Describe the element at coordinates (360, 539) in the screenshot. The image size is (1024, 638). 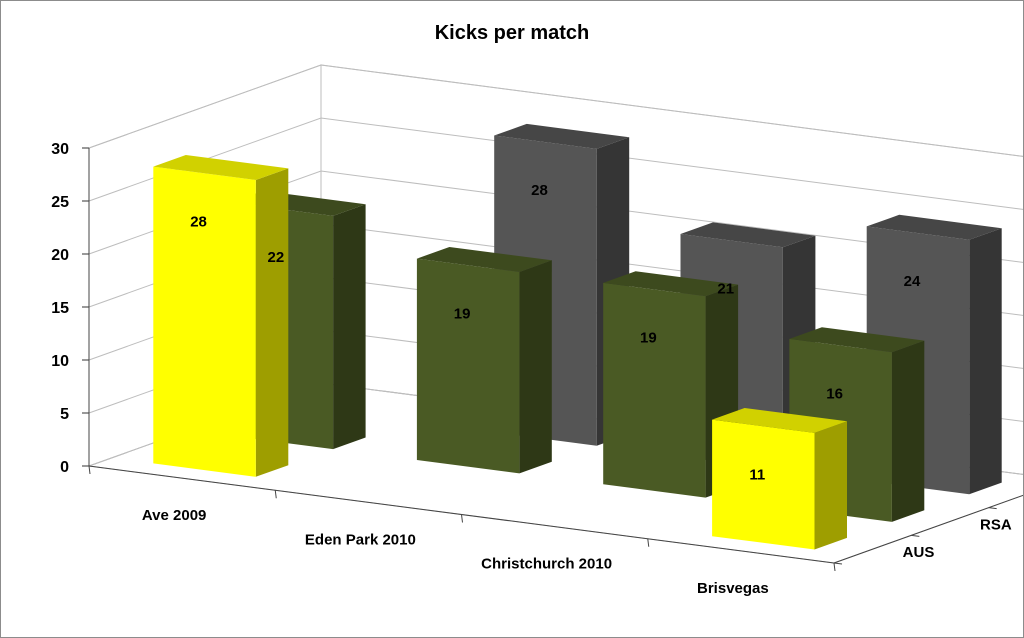
I see `x-category-label: Eden Park 2010` at that location.